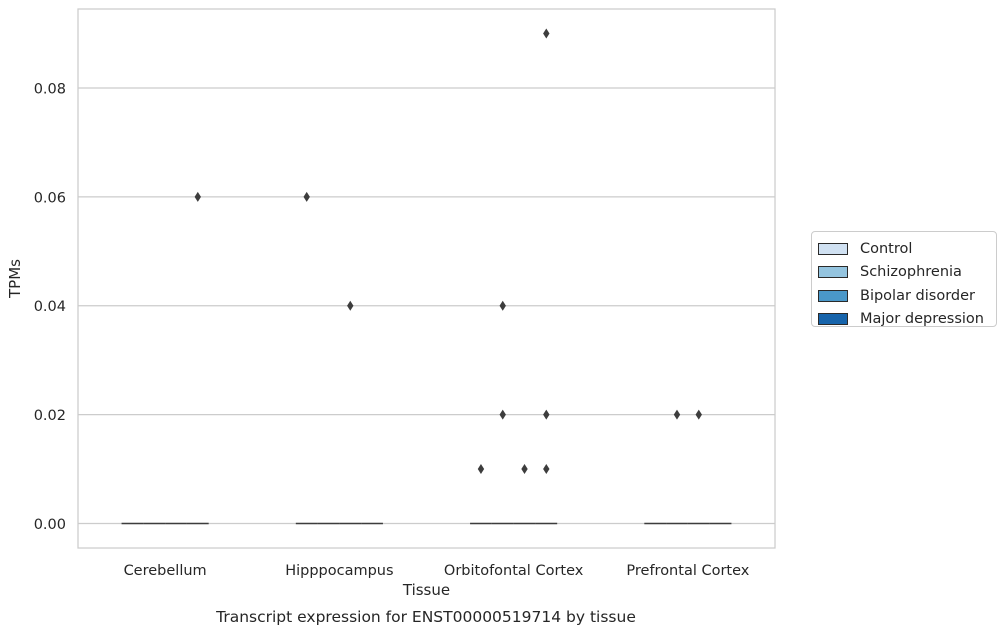 This screenshot has height=634, width=1007. I want to click on y-tick-label: 0.00, so click(50, 525).